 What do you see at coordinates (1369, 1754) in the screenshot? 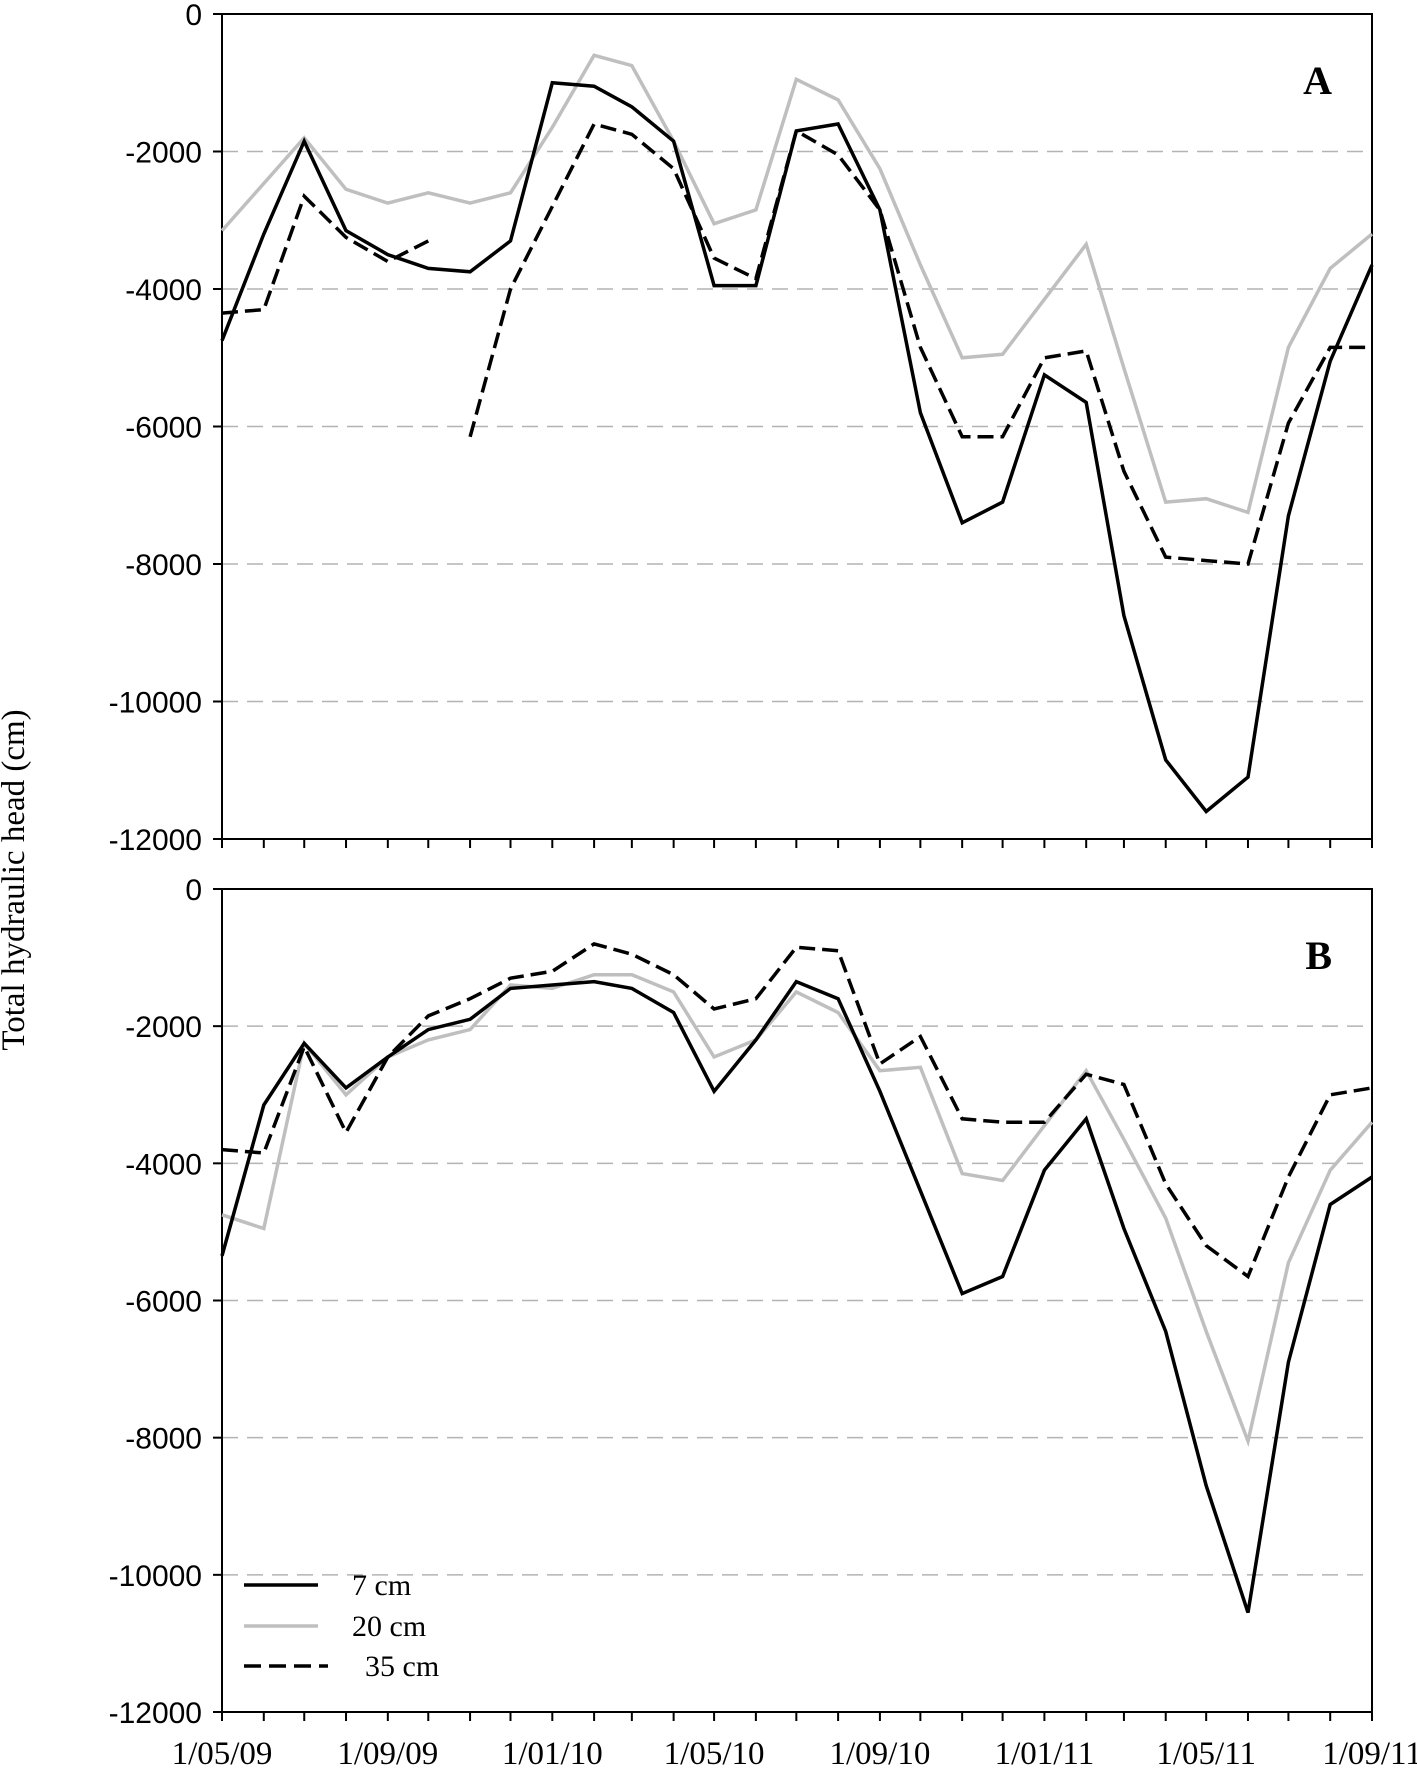
I see `x-tick-label: 1/09/11` at bounding box center [1369, 1754].